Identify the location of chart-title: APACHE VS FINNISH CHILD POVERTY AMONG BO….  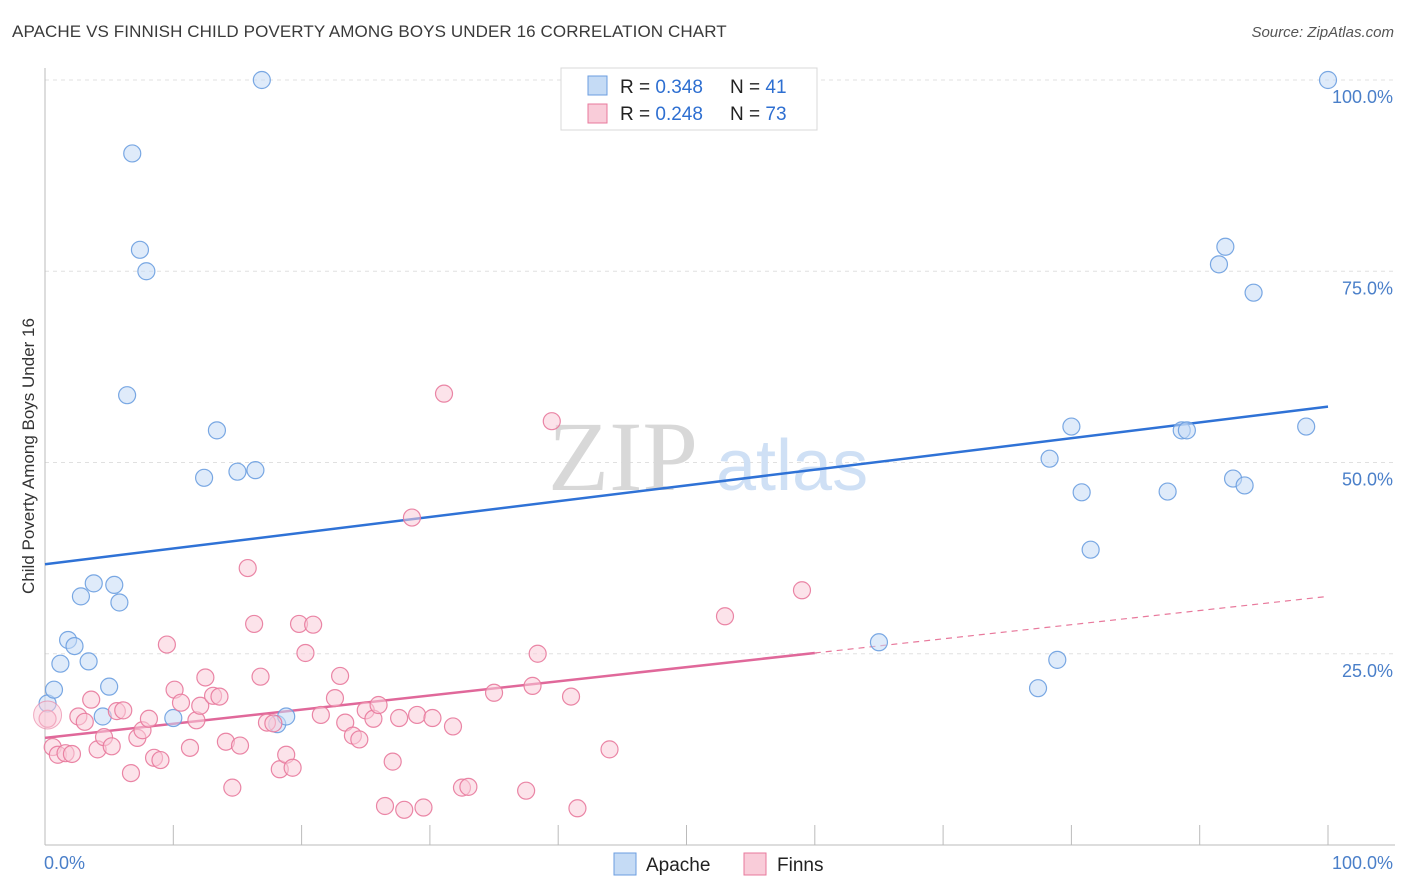
(369, 31).